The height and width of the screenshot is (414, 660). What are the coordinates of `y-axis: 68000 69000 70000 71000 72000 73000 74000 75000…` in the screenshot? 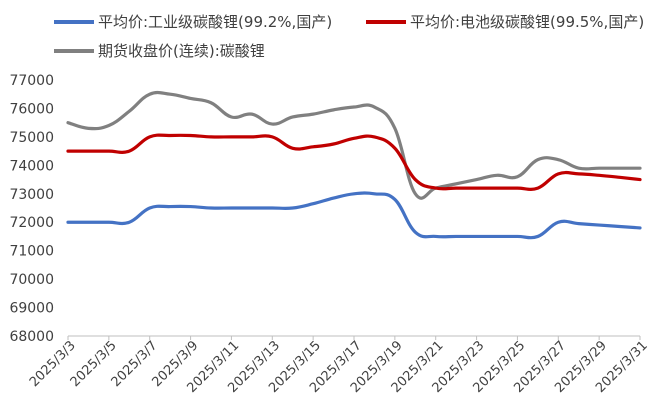 It's located at (31, 209).